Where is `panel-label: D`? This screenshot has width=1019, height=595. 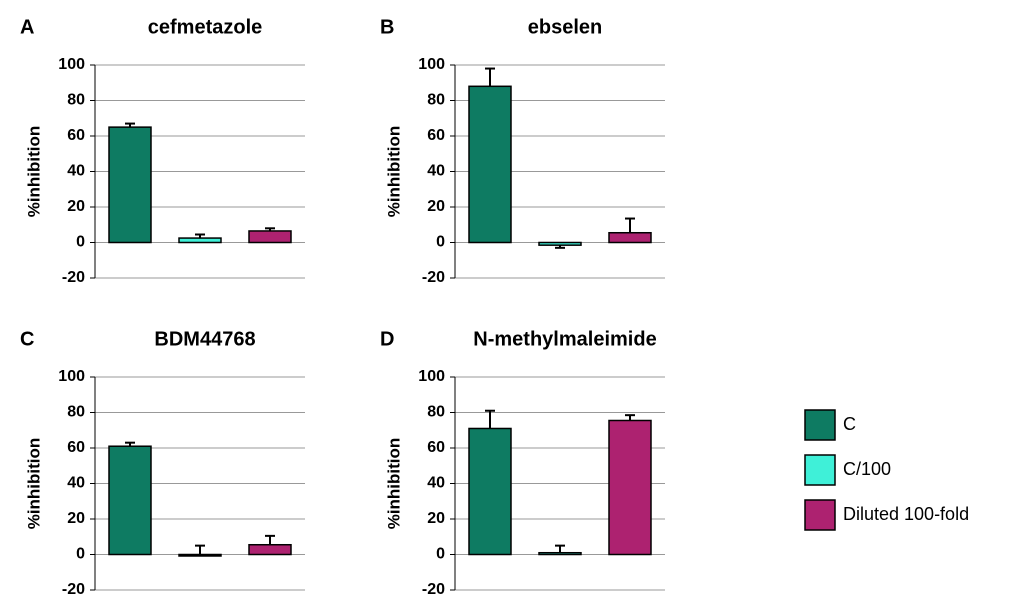 panel-label: D is located at coordinates (387, 339).